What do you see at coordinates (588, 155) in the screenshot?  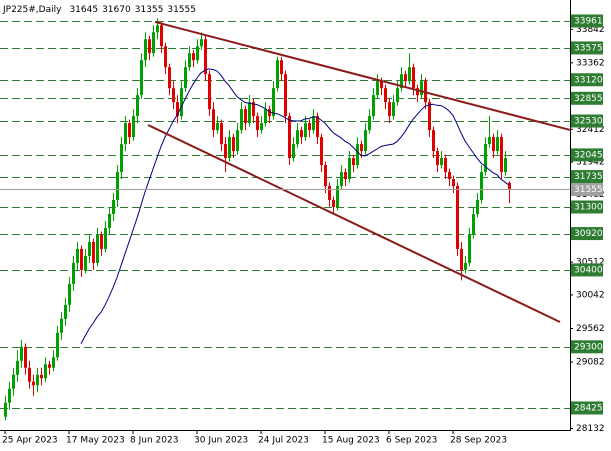 I see `level-label: 32045` at bounding box center [588, 155].